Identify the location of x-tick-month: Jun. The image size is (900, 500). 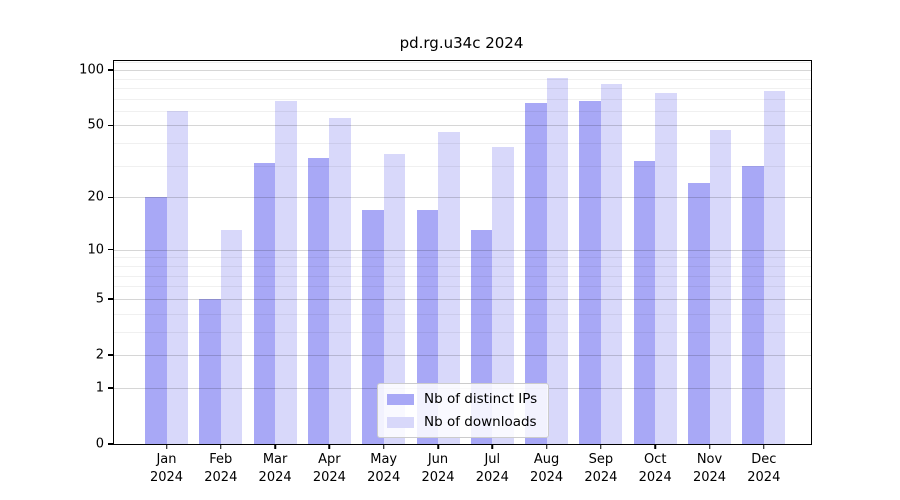
(438, 459).